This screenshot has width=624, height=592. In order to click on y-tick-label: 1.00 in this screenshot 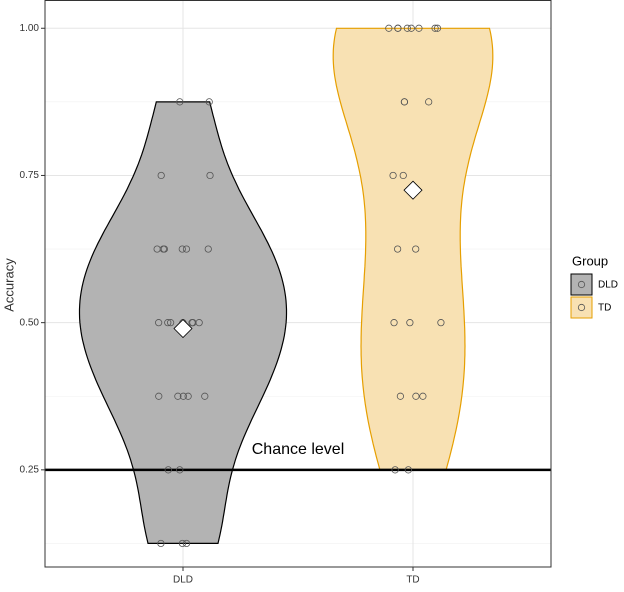, I will do `click(30, 28)`.